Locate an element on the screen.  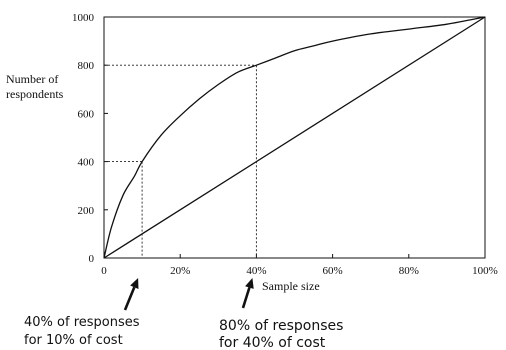
annotation-2-line-1: 80% of responses is located at coordinates (281, 326).